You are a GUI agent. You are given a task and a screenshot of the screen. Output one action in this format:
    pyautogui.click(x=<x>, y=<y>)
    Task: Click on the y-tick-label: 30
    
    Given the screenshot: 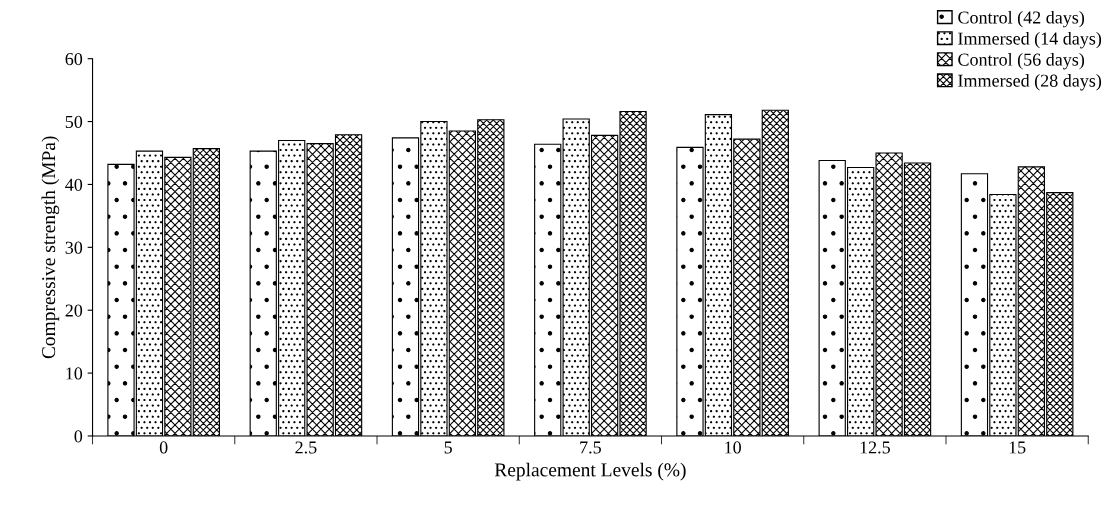 What is the action you would take?
    pyautogui.click(x=74, y=247)
    